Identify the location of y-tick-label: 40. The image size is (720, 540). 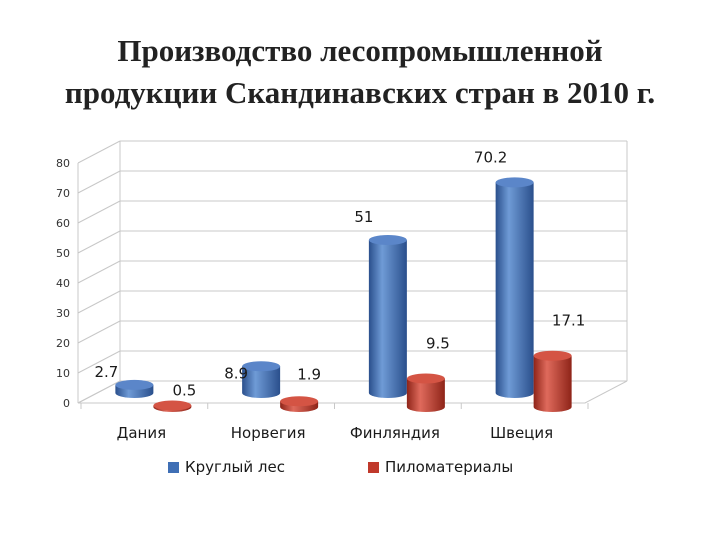
(63, 283).